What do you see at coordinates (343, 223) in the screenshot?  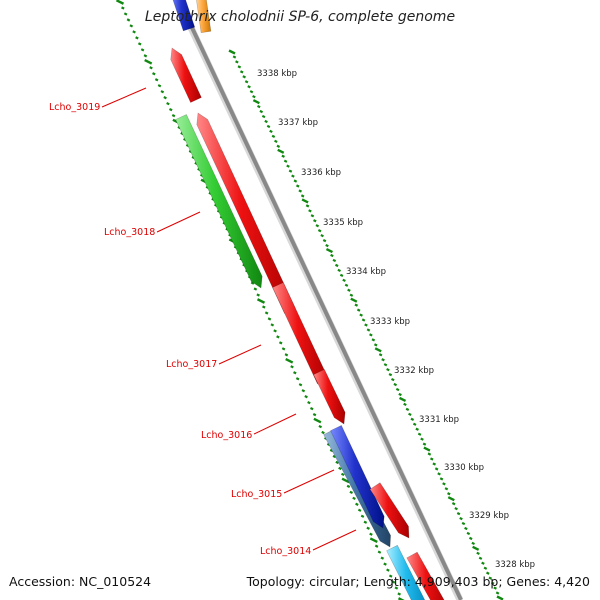 I see `scale-label: 3335 kbp` at bounding box center [343, 223].